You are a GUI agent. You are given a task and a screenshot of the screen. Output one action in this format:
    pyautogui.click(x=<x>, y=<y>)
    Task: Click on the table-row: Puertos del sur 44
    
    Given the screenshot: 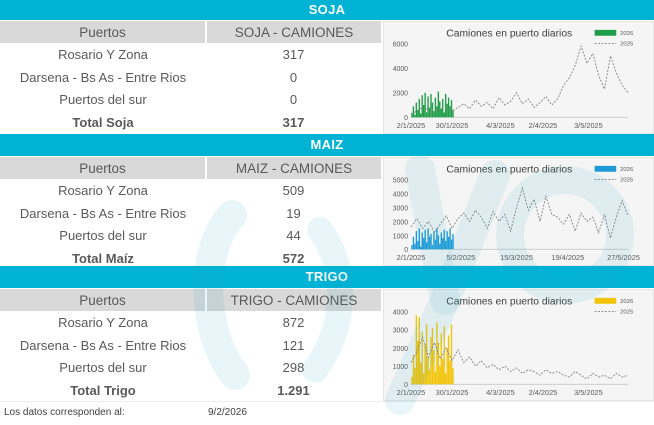 What is the action you would take?
    pyautogui.click(x=190, y=236)
    